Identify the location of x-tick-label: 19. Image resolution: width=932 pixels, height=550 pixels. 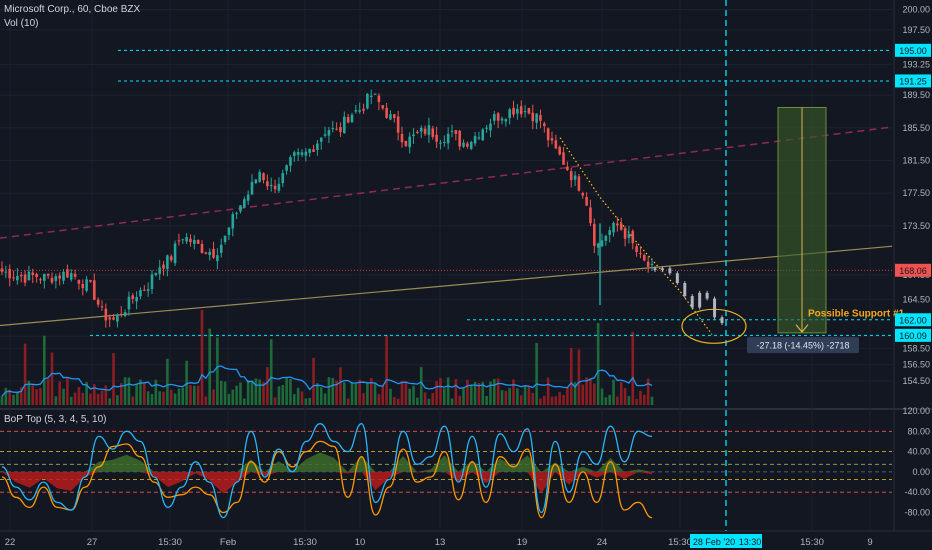
(522, 542).